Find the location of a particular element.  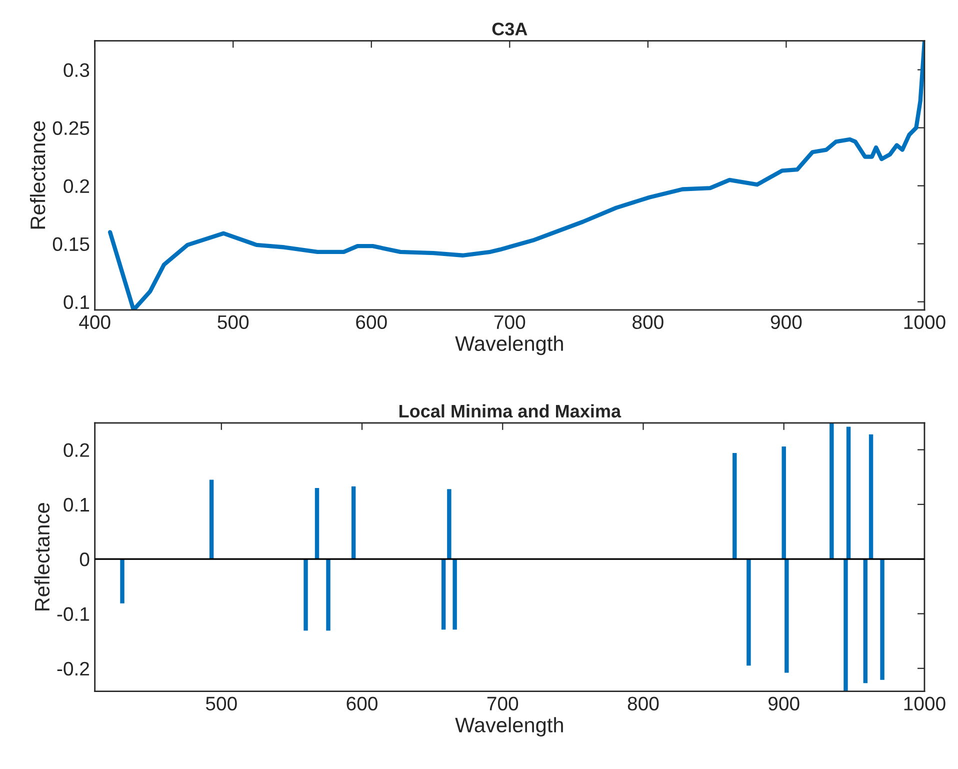

y-tick-label: 0 is located at coordinates (85, 559).